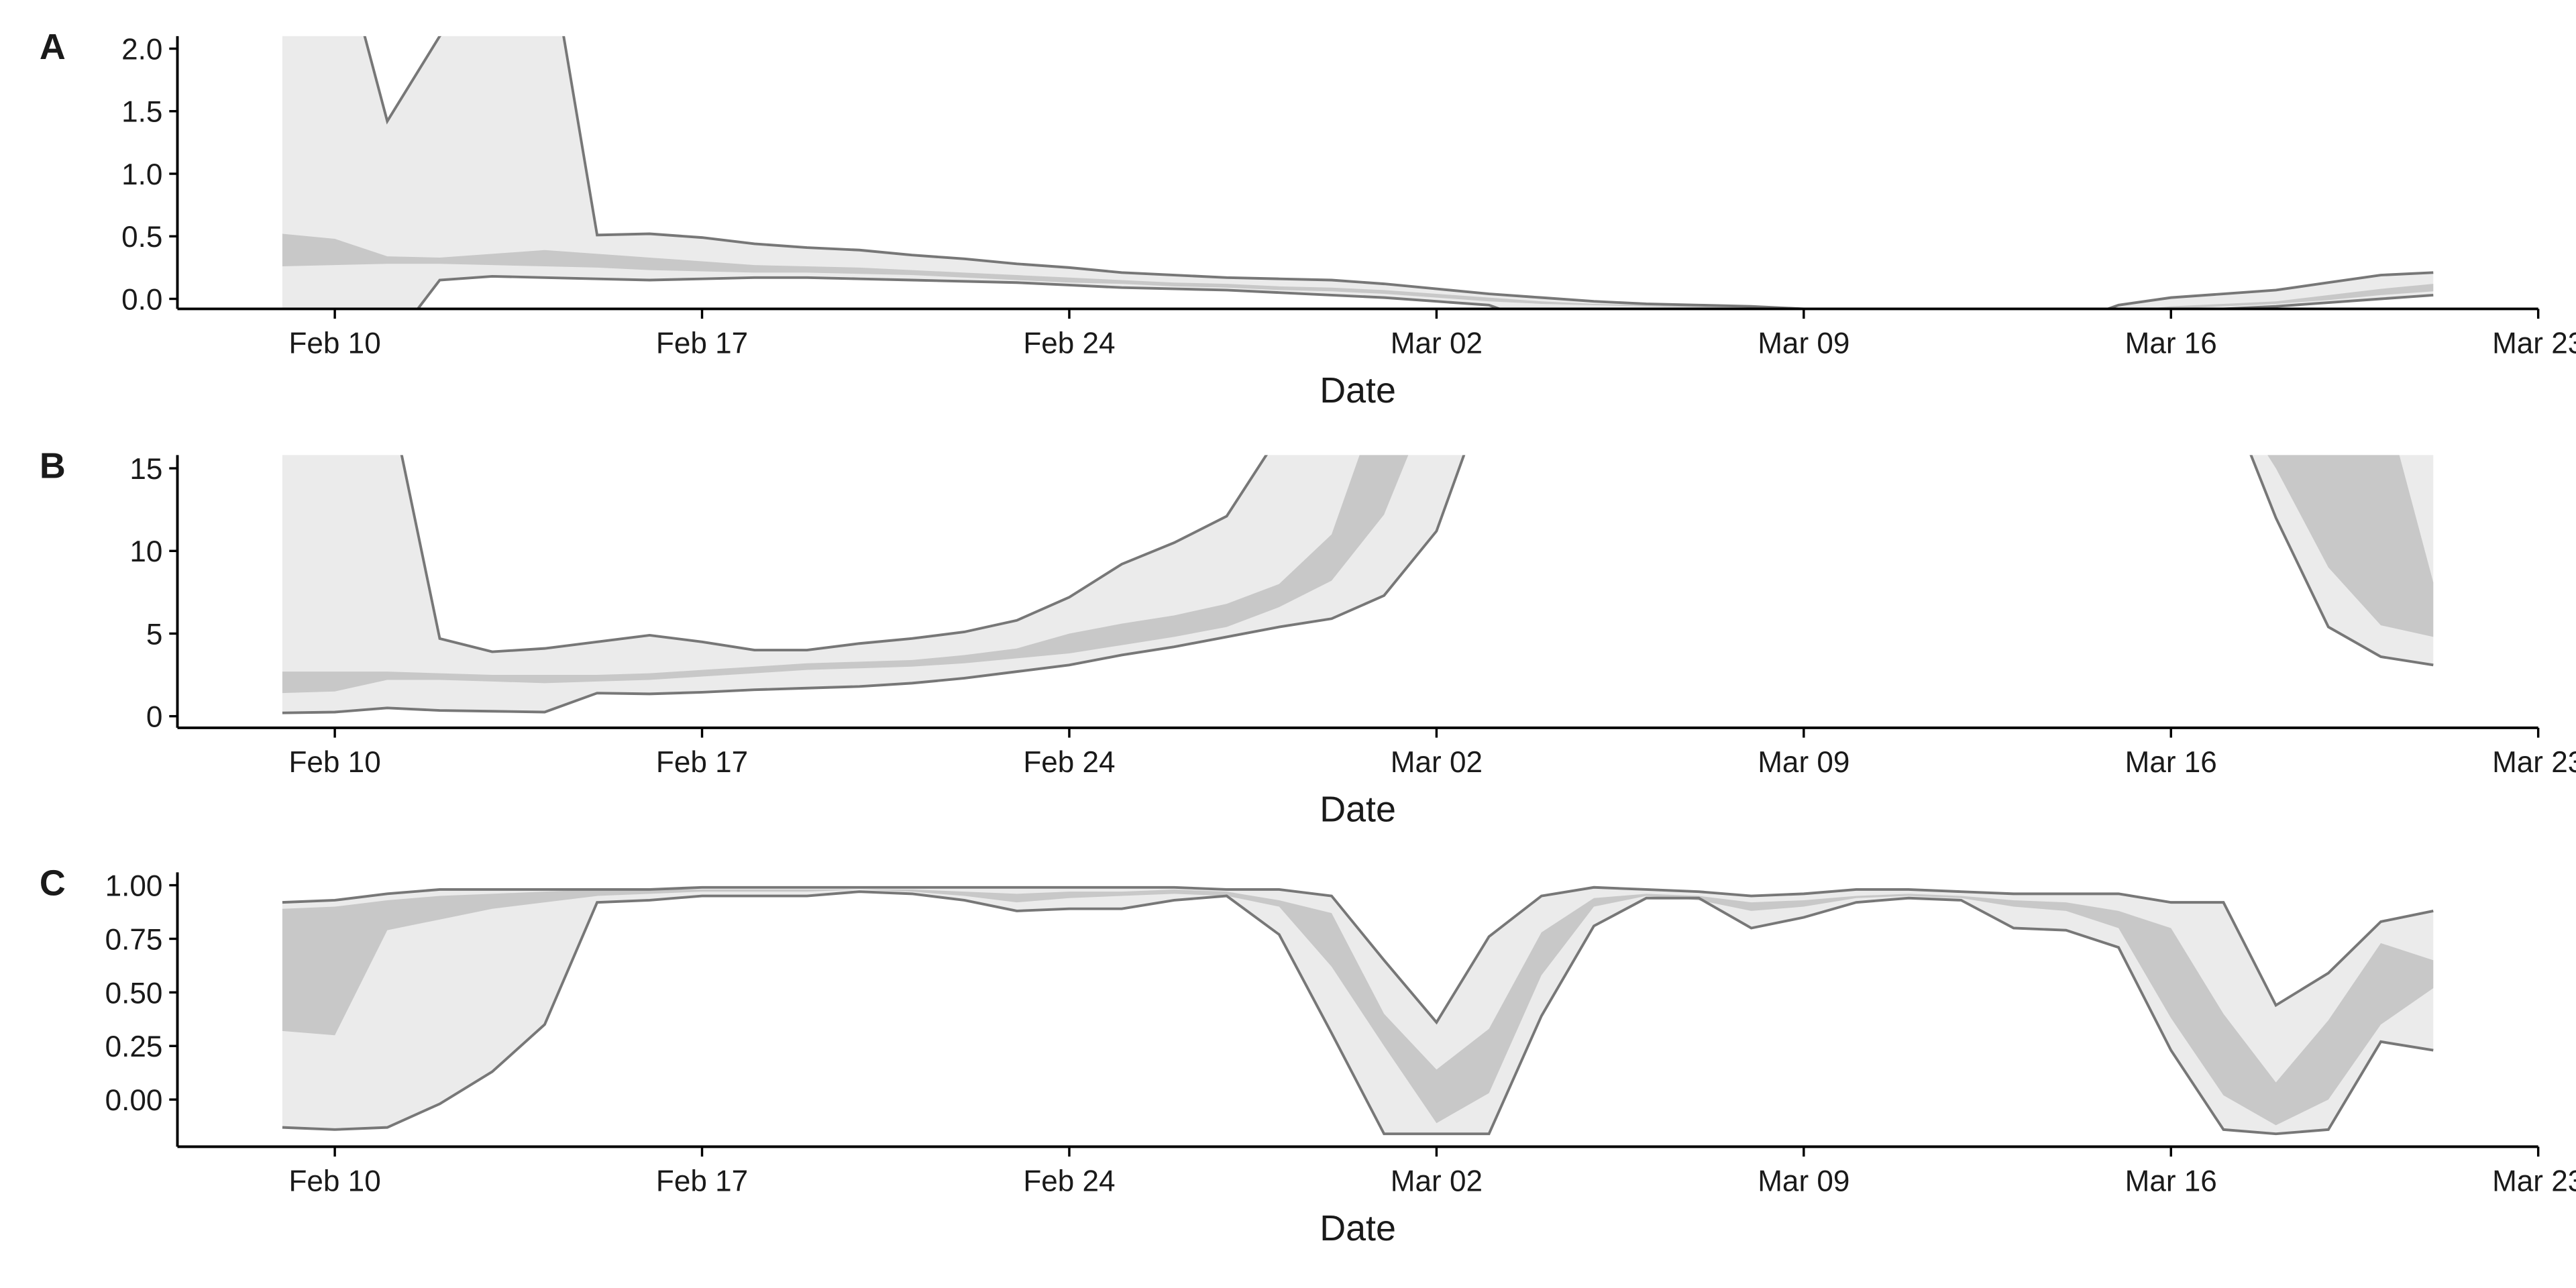 Image resolution: width=2576 pixels, height=1288 pixels. Describe the element at coordinates (141, 49) in the screenshot. I see `y-tick-label: 2.0` at that location.